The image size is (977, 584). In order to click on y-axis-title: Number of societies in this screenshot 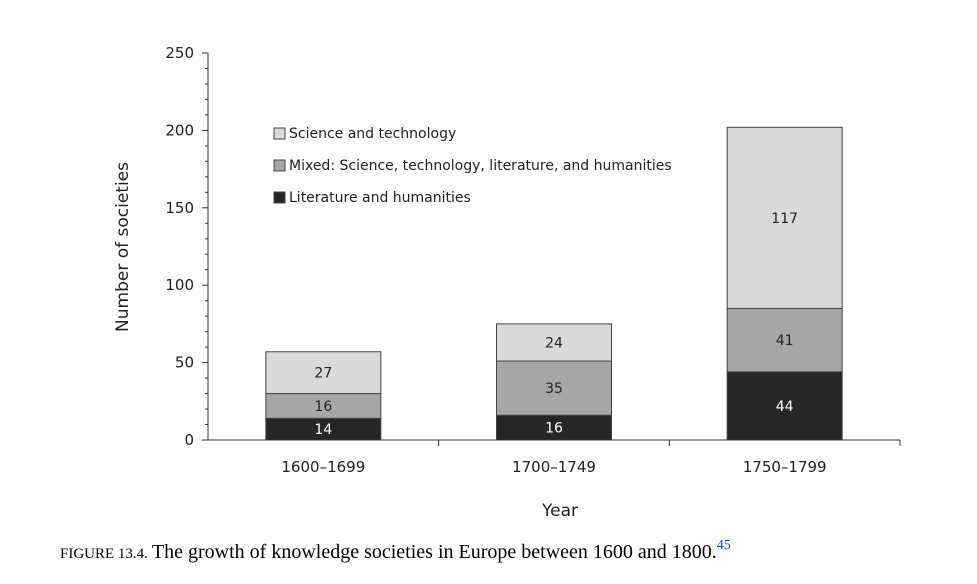, I will do `click(123, 247)`.